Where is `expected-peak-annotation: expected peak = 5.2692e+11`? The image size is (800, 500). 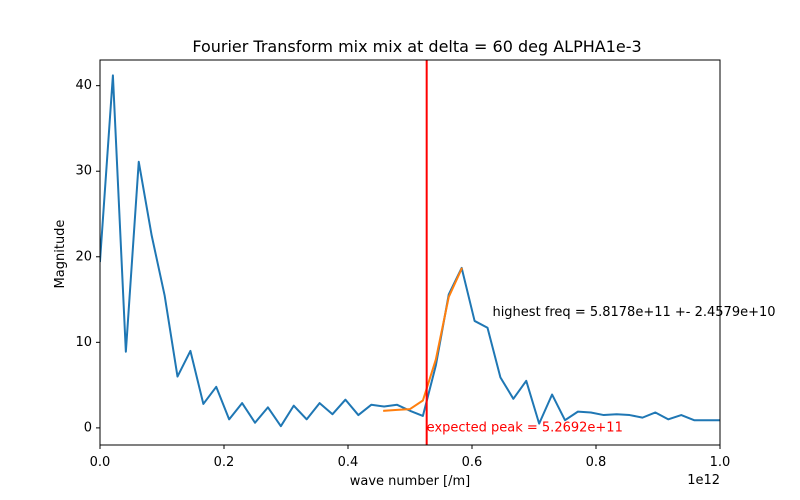
expected-peak-annotation: expected peak = 5.2692e+11 is located at coordinates (525, 427).